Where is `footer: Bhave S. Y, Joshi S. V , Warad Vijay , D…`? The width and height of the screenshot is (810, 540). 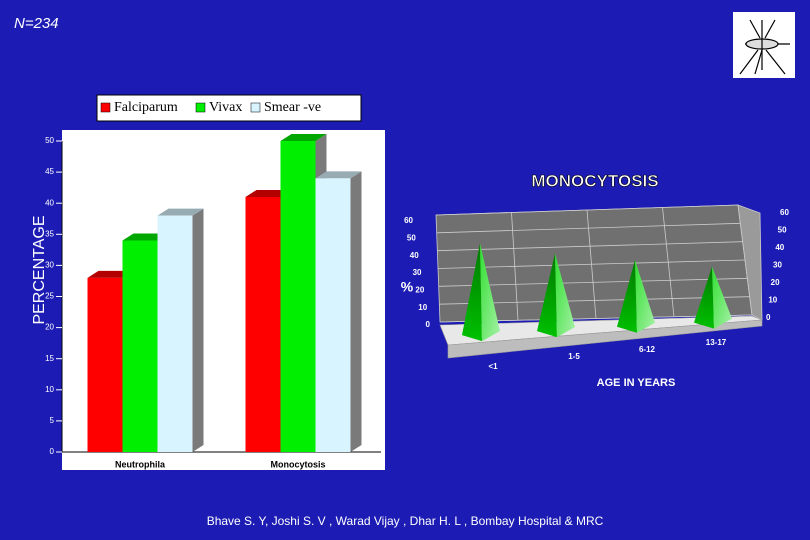
footer: Bhave S. Y, Joshi S. V , Warad Vijay , D… is located at coordinates (405, 521).